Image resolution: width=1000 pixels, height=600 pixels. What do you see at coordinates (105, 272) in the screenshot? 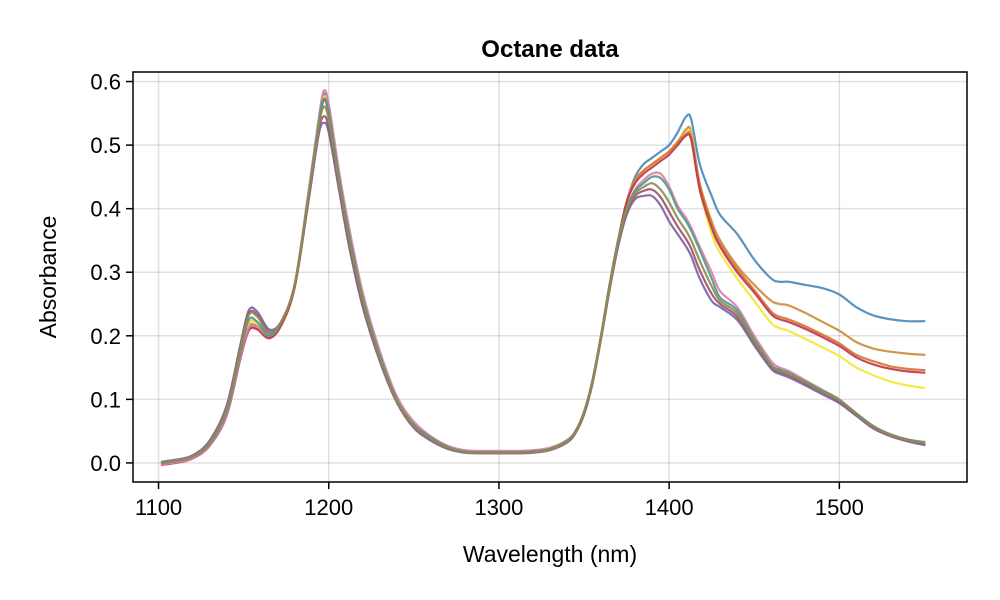
I see `y-tick-label: 0.3` at bounding box center [105, 272].